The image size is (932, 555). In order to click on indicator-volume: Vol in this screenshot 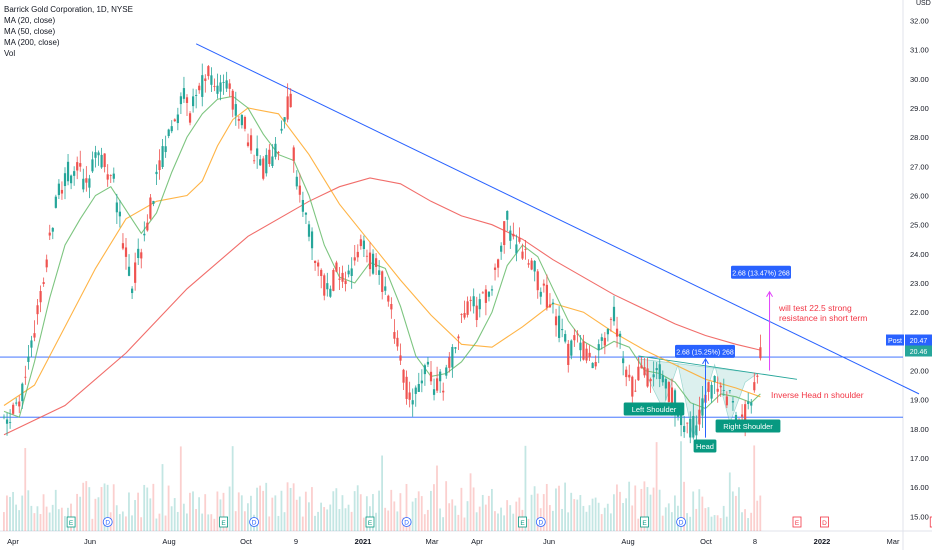, I will do `click(10, 53)`.